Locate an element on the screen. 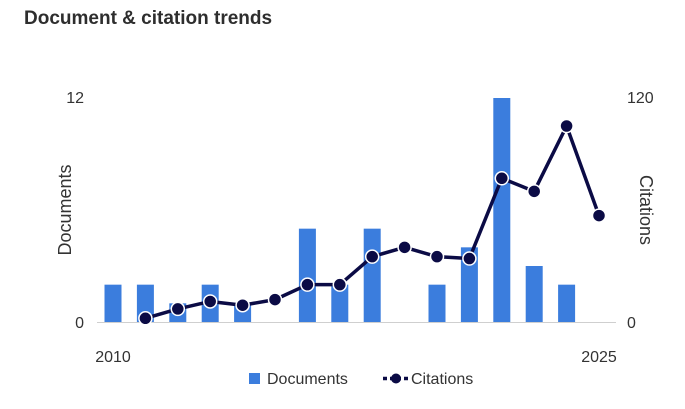 The image size is (685, 409). chart-title: Document & citation trends is located at coordinates (148, 18).